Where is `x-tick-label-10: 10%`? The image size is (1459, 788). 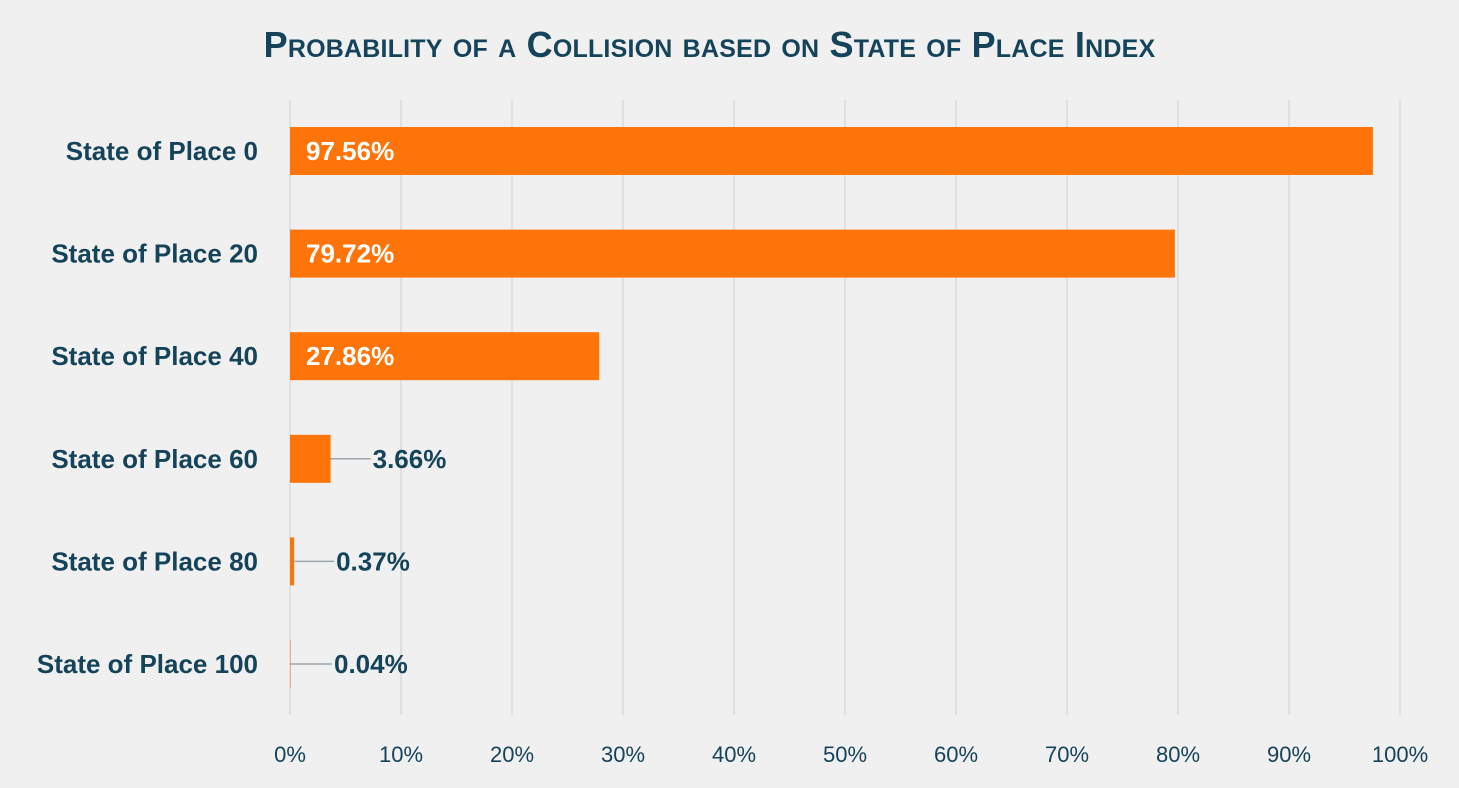 x-tick-label-10: 10% is located at coordinates (401, 754).